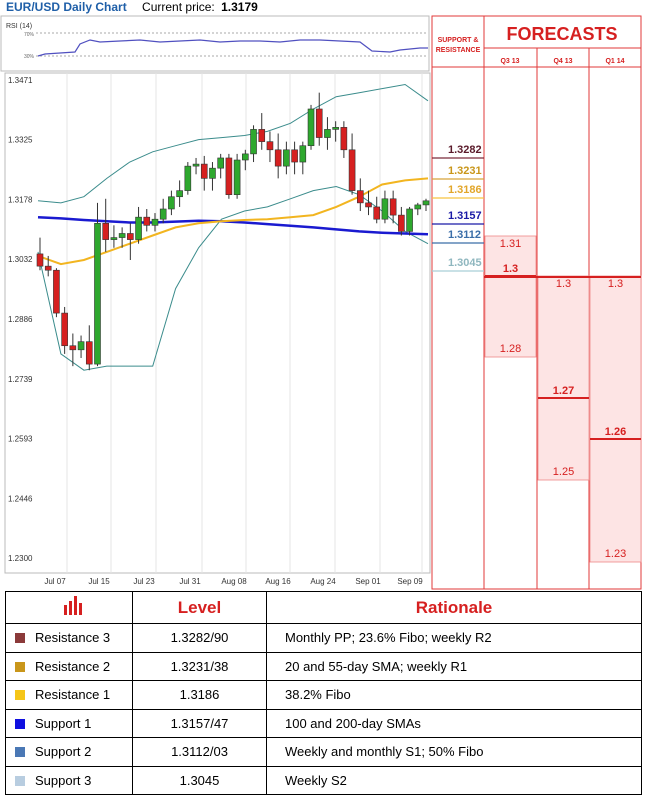  Describe the element at coordinates (20, 319) in the screenshot. I see `y-tick-label: 1.2886` at that location.